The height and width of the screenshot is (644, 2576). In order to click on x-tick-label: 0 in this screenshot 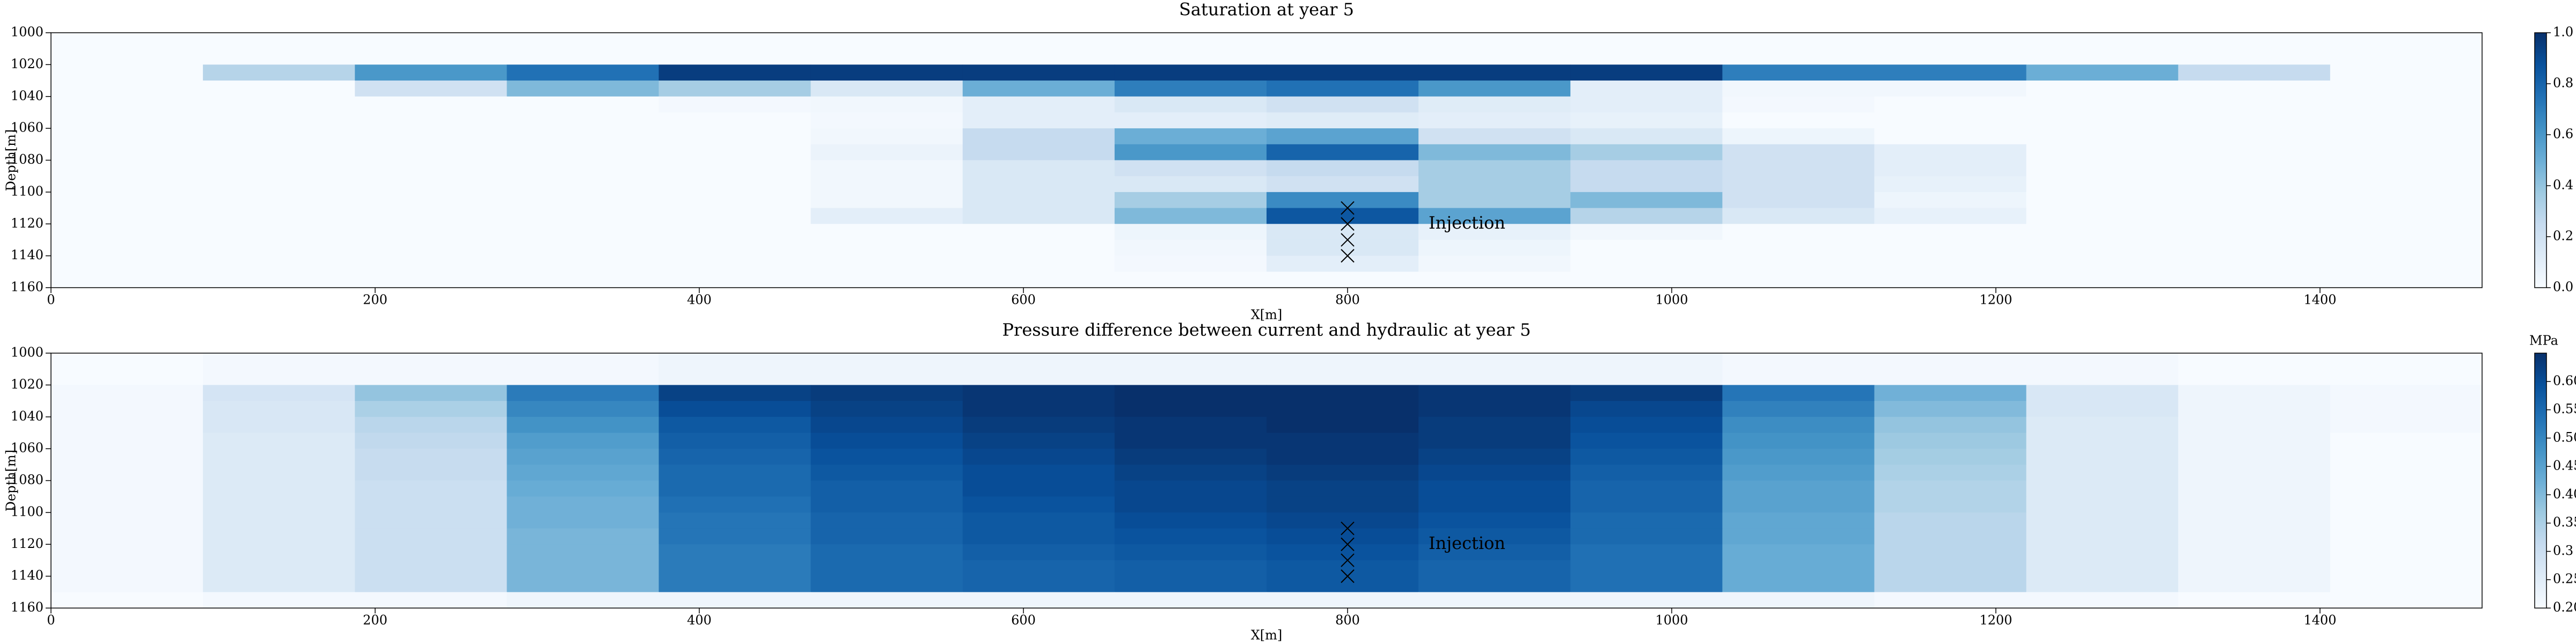, I will do `click(51, 300)`.